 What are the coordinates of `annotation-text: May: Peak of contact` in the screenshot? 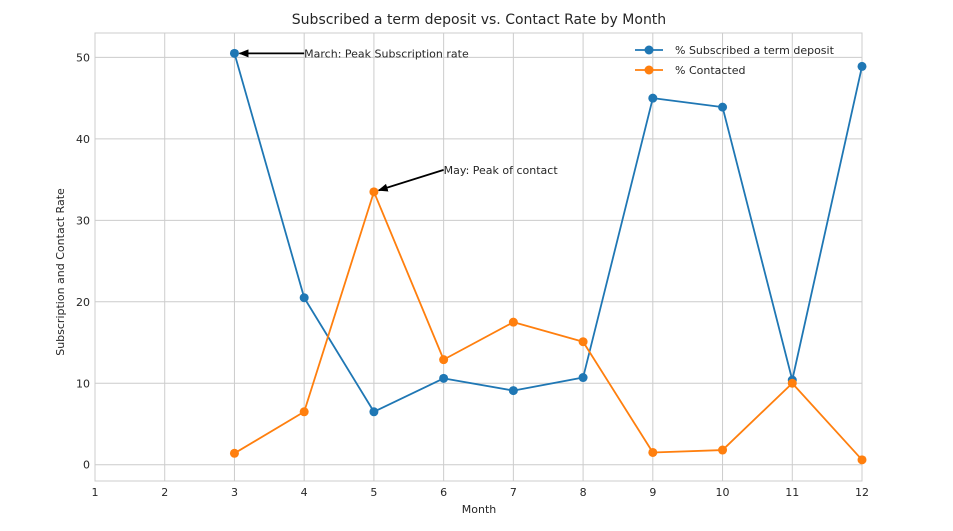 It's located at (501, 170).